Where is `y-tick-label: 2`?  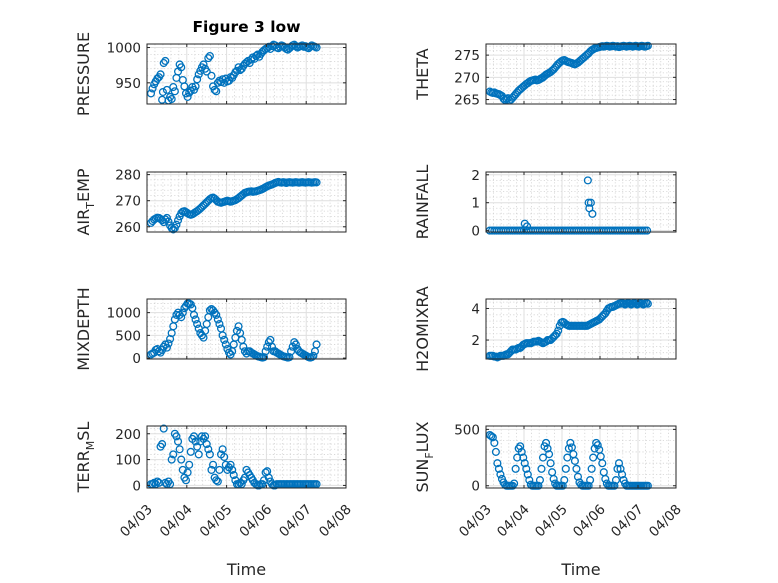 y-tick-label: 2 is located at coordinates (475, 176).